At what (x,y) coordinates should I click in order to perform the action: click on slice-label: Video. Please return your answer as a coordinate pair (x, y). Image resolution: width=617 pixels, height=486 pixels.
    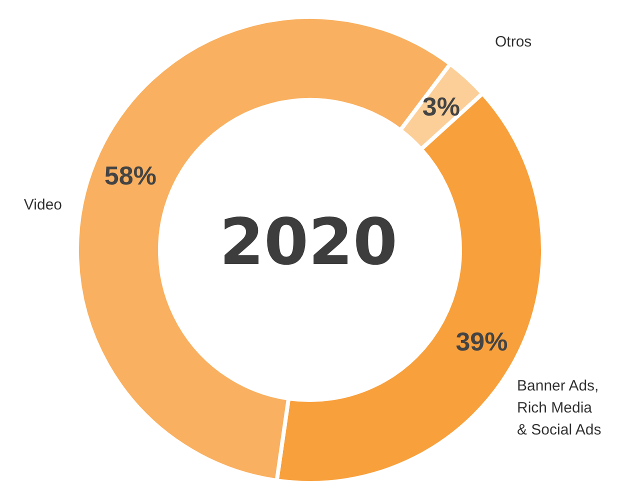
    Looking at the image, I should click on (43, 205).